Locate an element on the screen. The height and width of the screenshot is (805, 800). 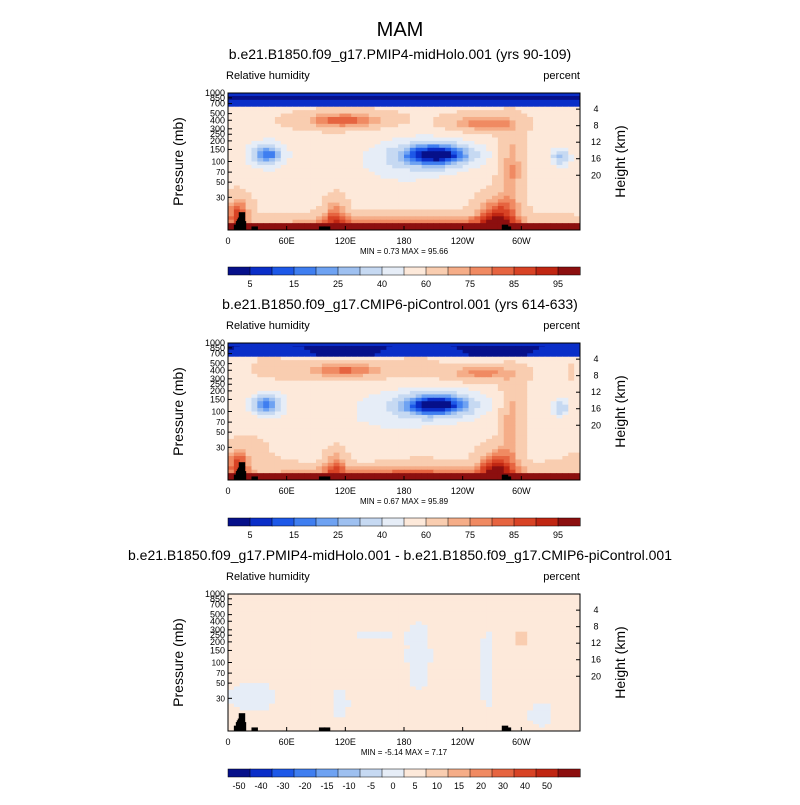
topography is located at coordinates (327, 228).